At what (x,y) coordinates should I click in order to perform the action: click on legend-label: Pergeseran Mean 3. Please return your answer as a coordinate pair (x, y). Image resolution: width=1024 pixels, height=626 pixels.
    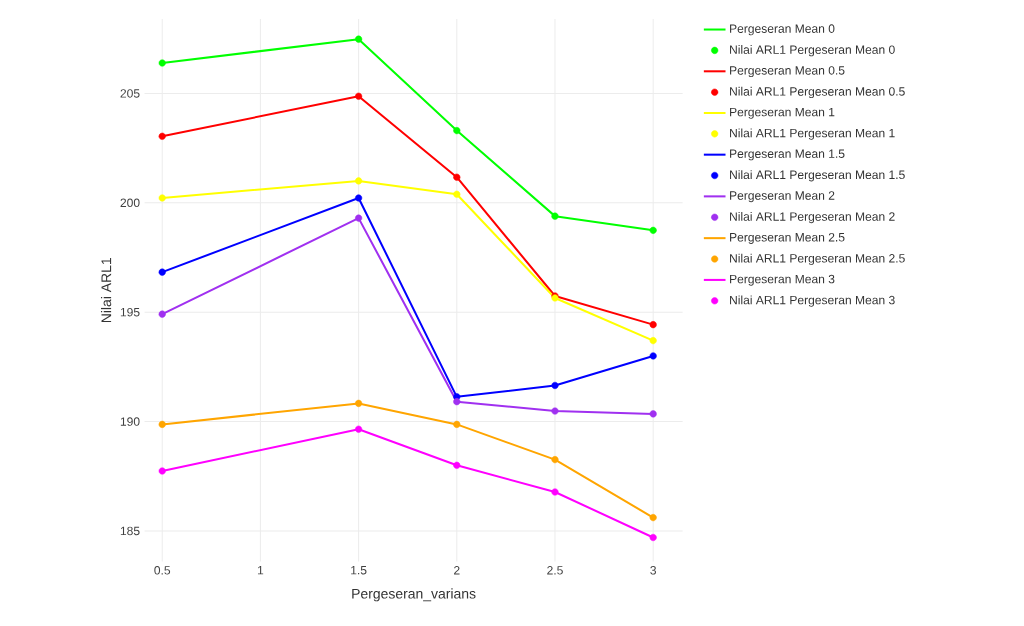
    Looking at the image, I should click on (782, 280).